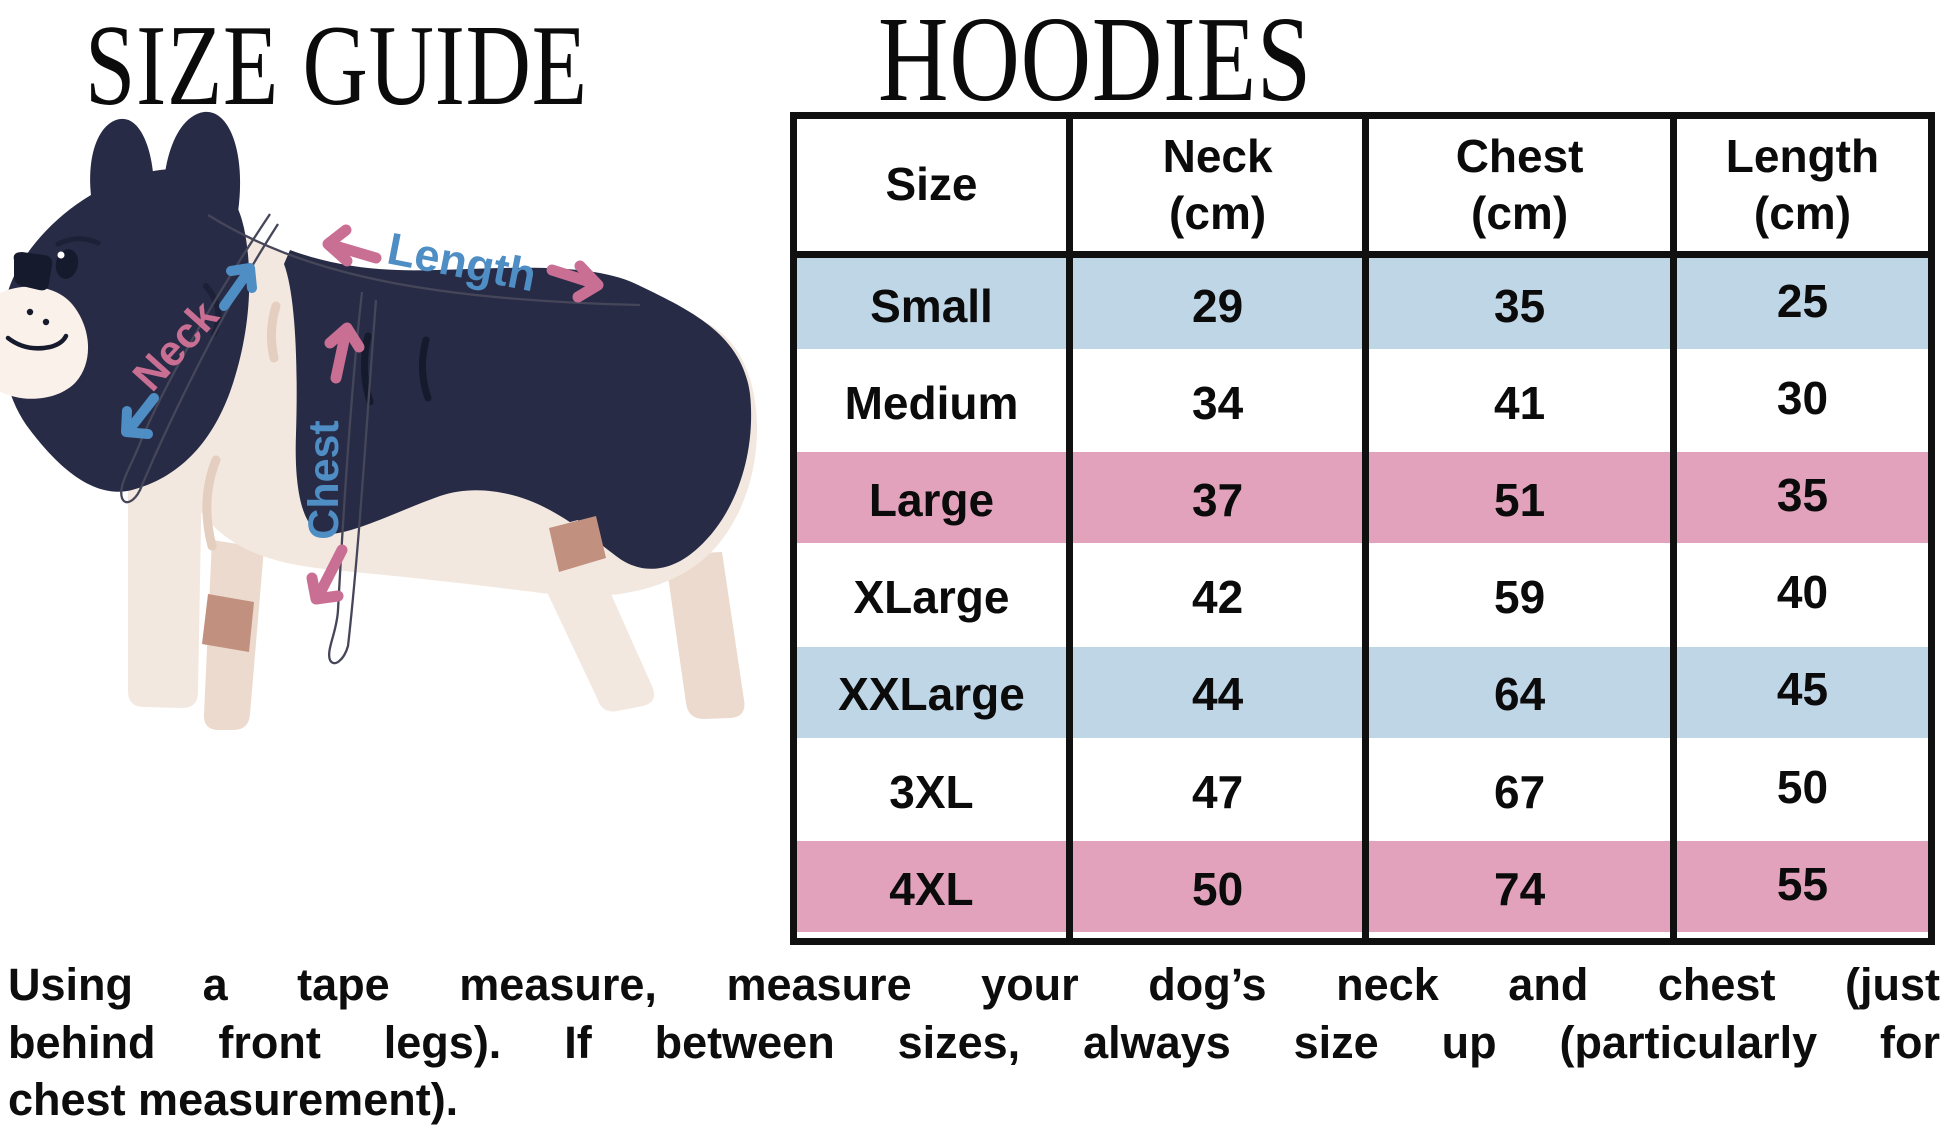 This screenshot has height=1137, width=1946. I want to click on dog-head, so click(125, 330).